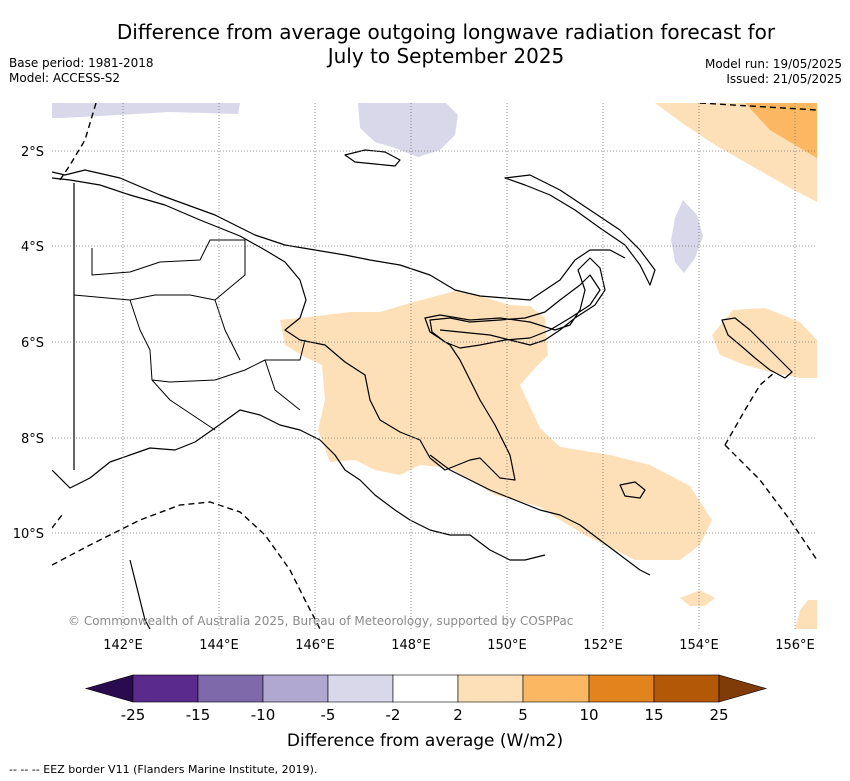 This screenshot has width=850, height=781. What do you see at coordinates (140, 594) in the screenshot?
I see `coastline-cape-york` at bounding box center [140, 594].